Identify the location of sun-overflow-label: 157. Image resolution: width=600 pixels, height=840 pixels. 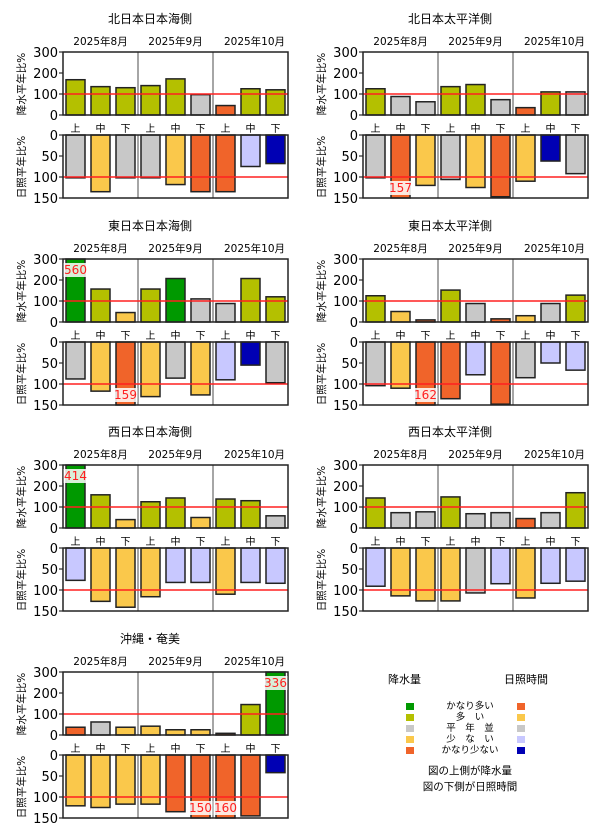
(400, 188).